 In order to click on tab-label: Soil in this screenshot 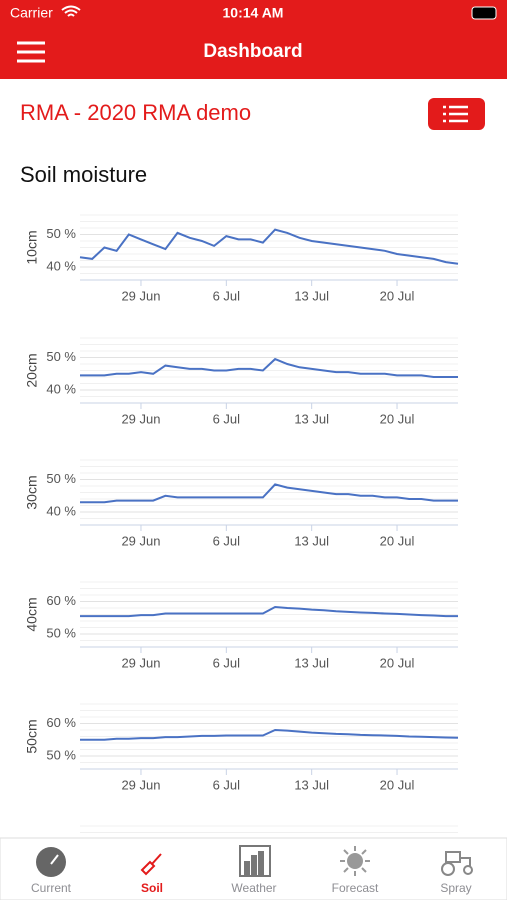, I will do `click(152, 888)`.